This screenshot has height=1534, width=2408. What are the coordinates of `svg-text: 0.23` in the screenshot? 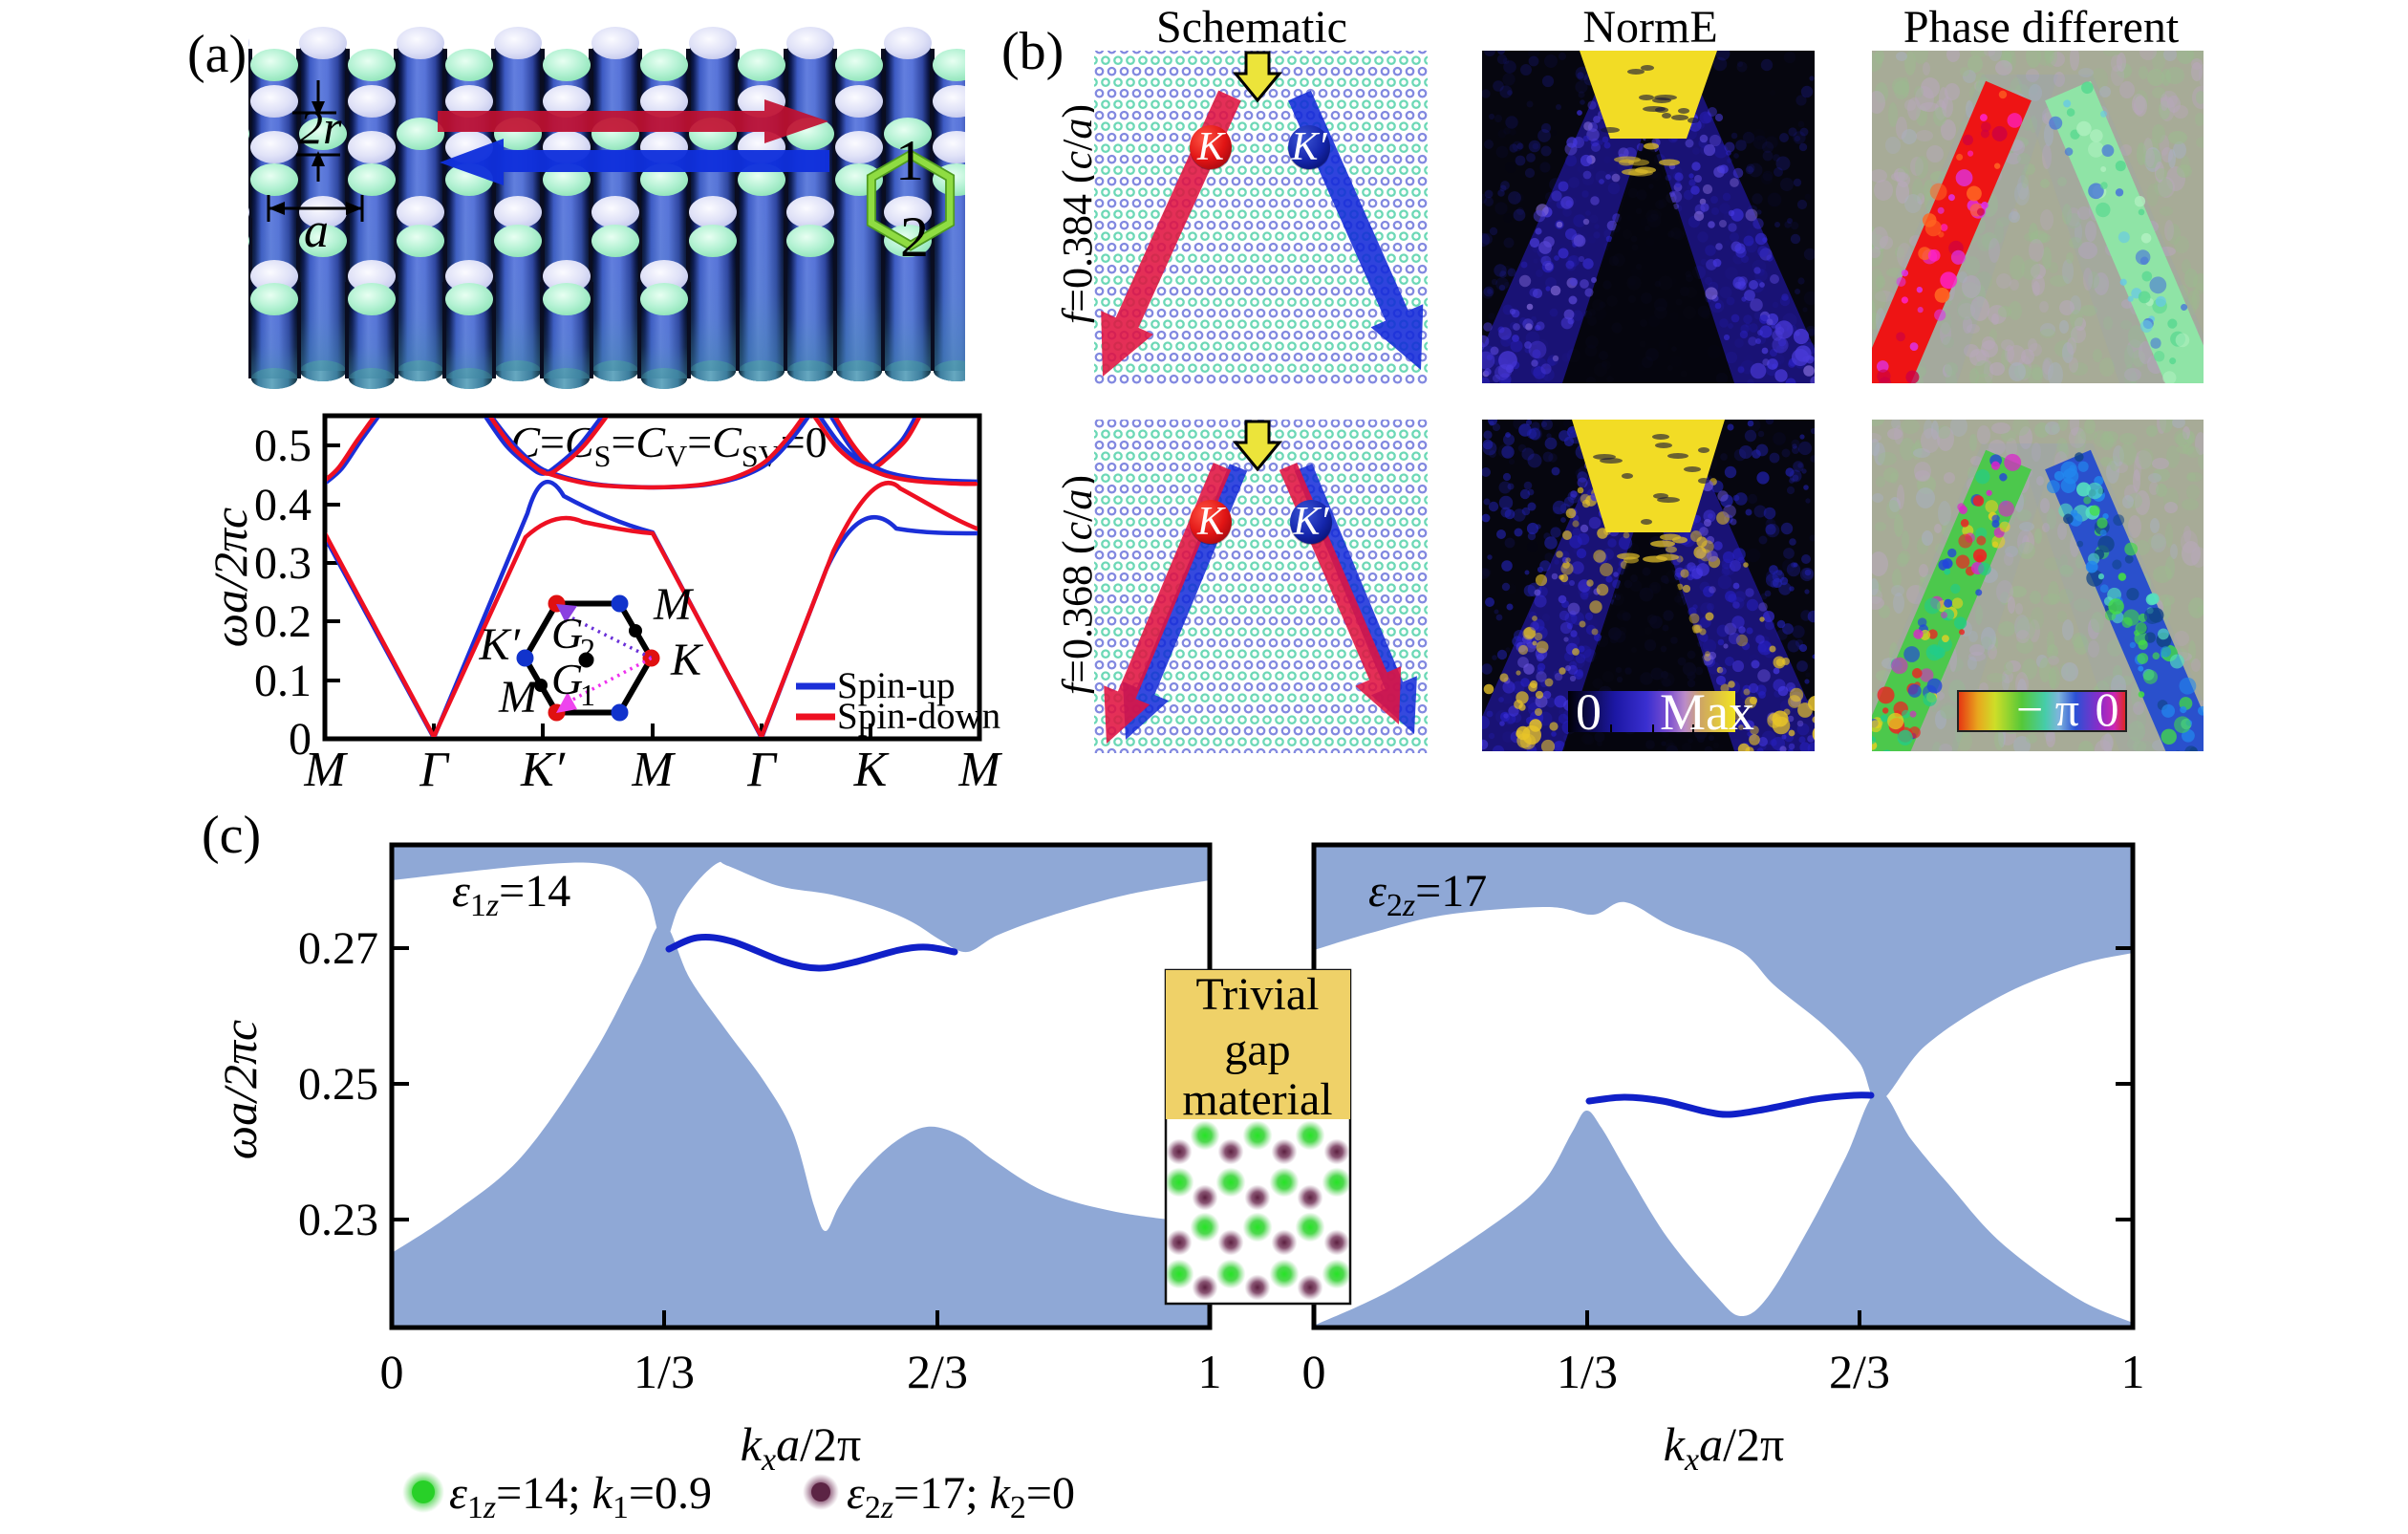 It's located at (338, 1220).